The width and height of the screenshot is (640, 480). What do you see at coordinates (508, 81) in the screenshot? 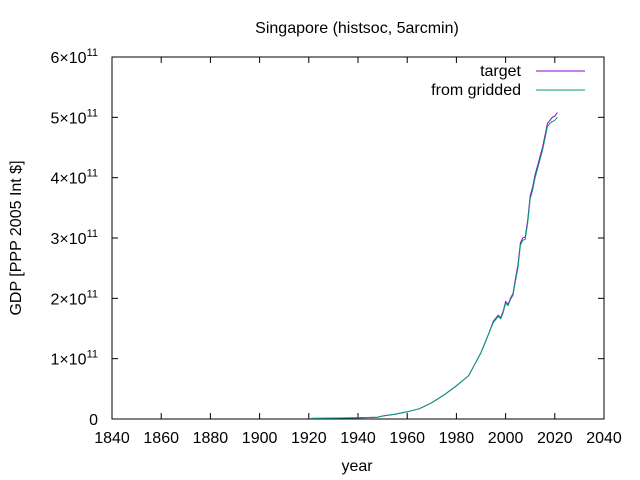
I see `legend: target from gridded` at bounding box center [508, 81].